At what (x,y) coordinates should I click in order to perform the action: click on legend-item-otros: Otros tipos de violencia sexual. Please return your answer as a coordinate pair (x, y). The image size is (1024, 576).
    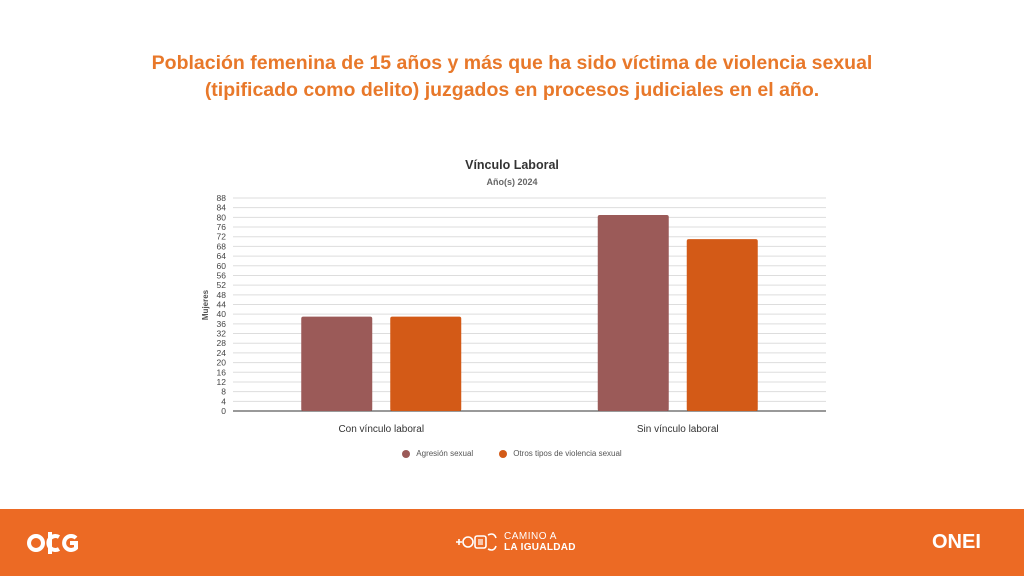
    Looking at the image, I should click on (560, 453).